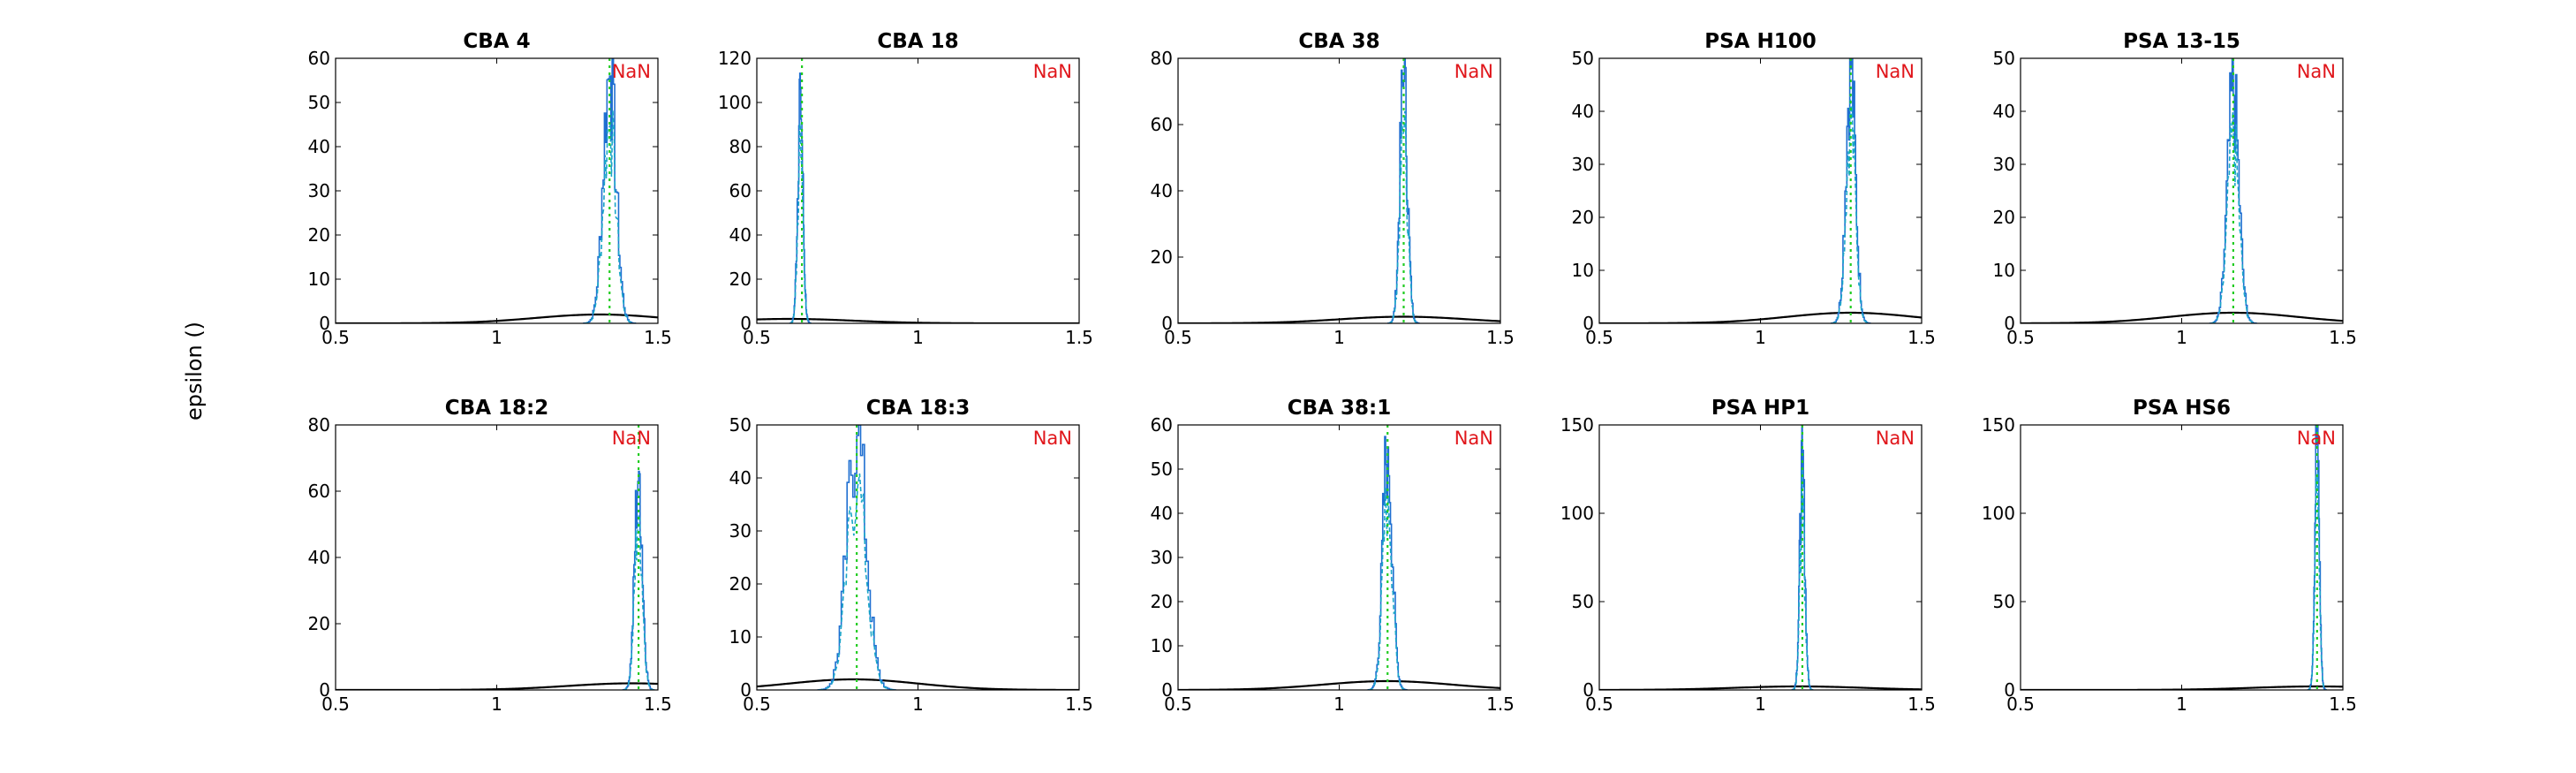  I want to click on subplot-title: CBA 18:2, so click(496, 408).